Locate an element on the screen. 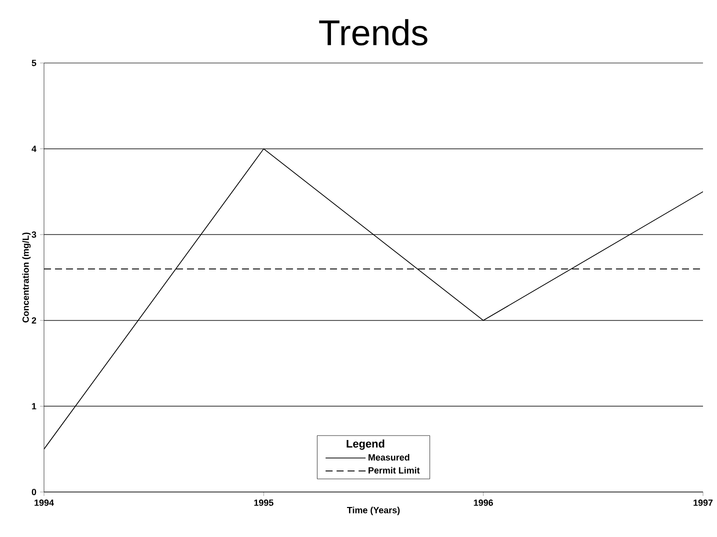 The image size is (717, 537). legend-label: Measured is located at coordinates (389, 457).